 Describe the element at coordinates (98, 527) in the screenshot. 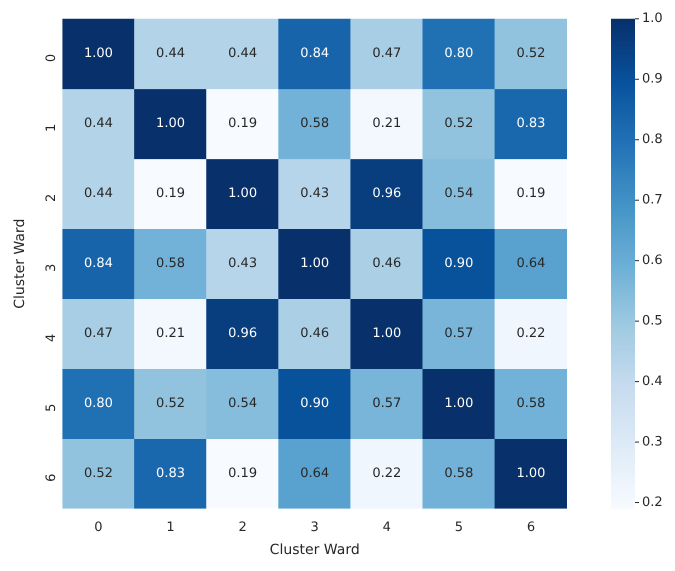

I see `x-tick-label: 0` at that location.